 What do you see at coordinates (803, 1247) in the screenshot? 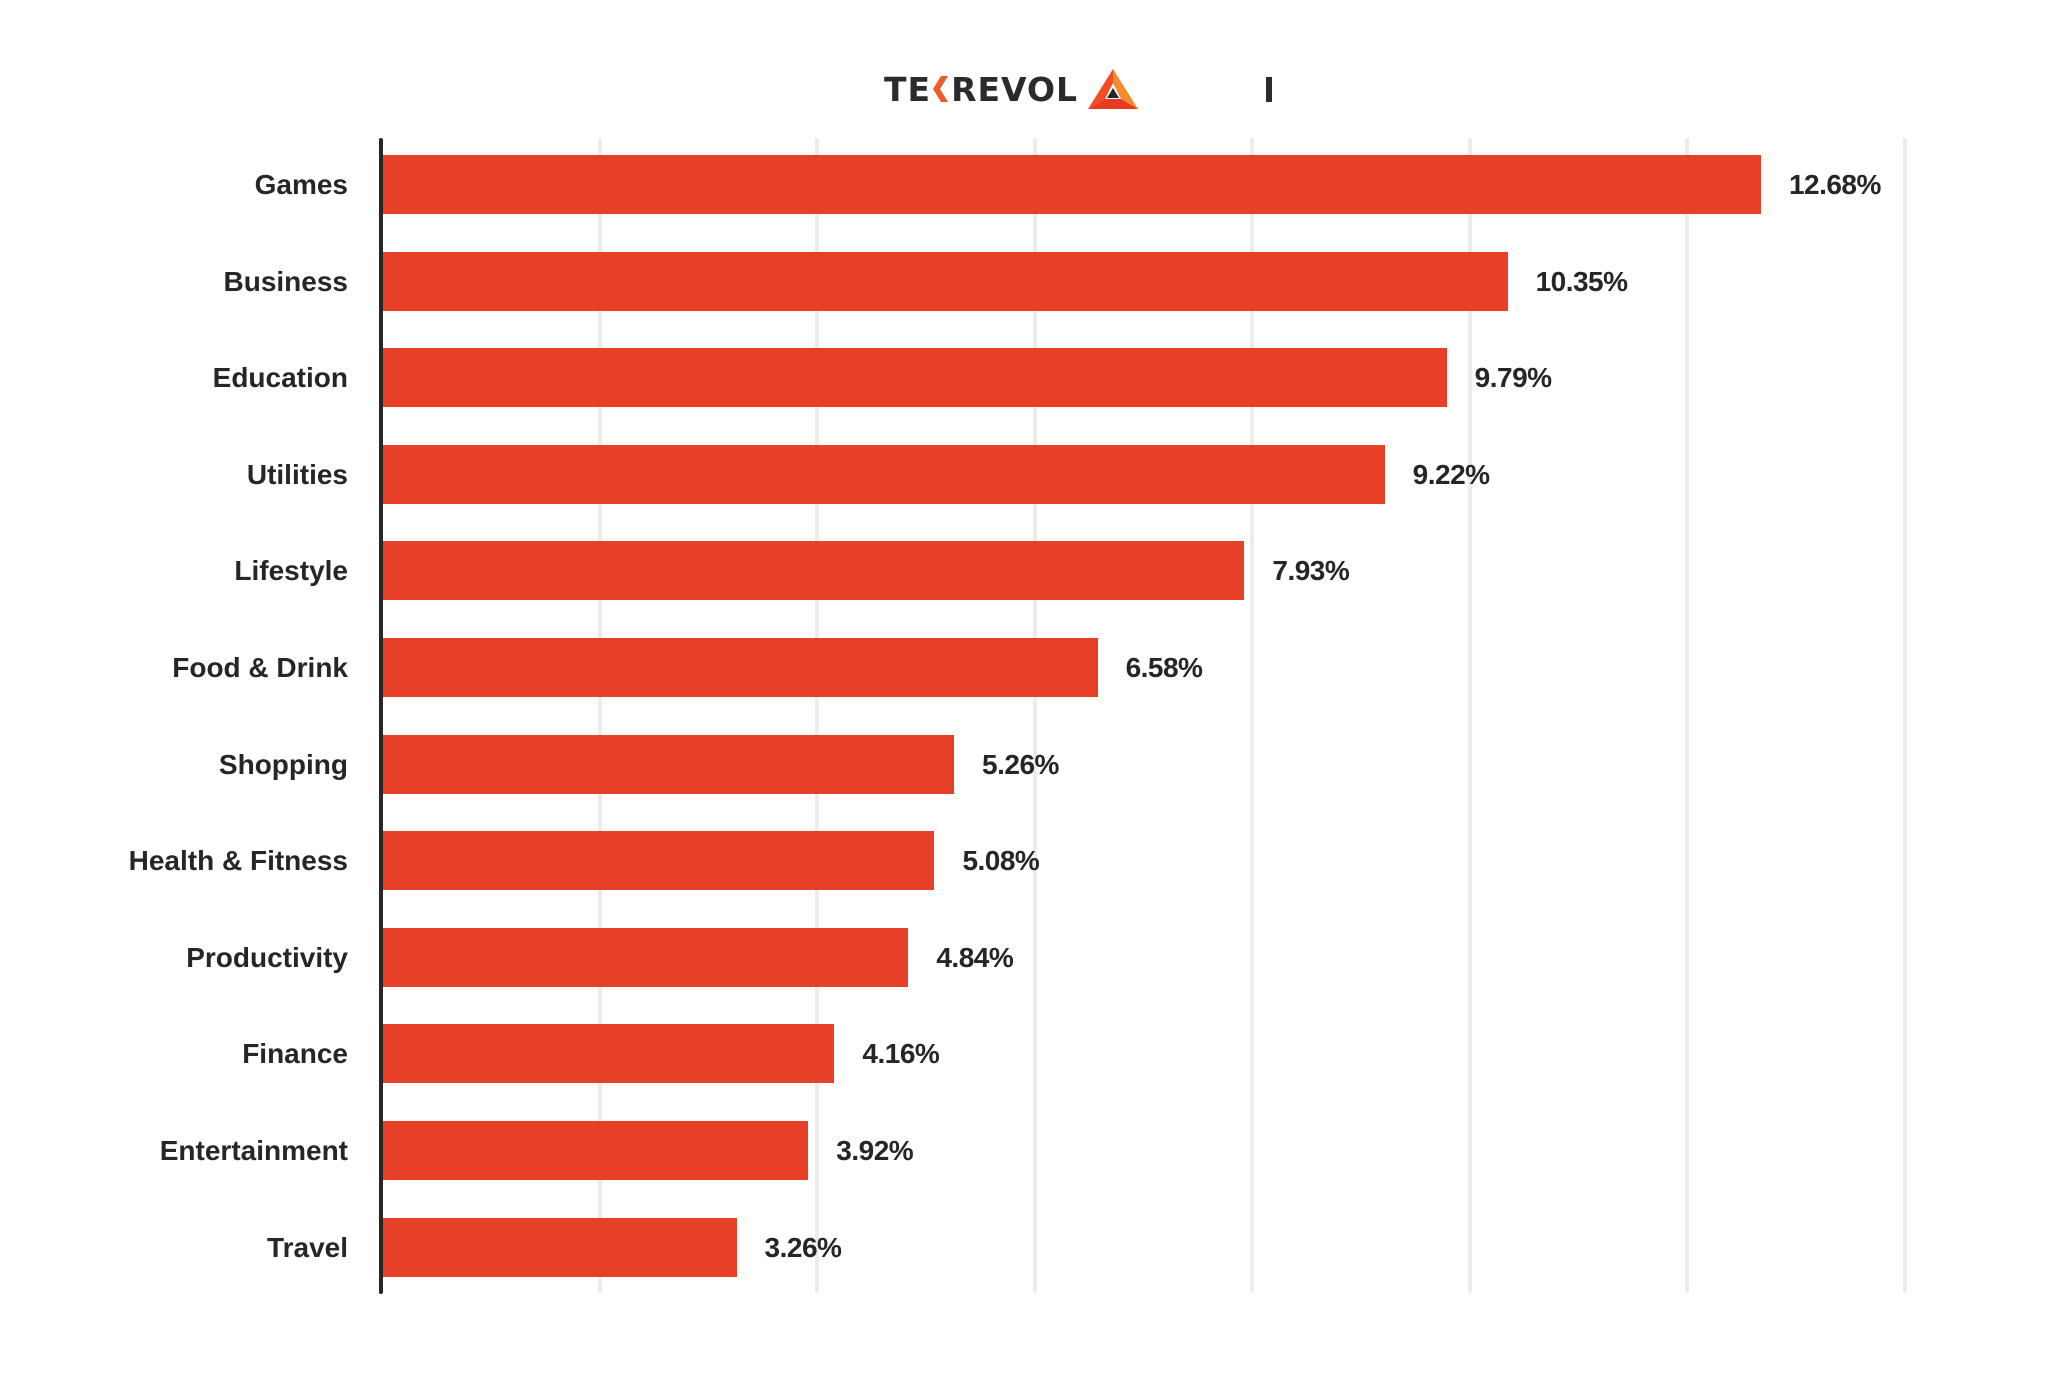
I see `value-label: 3.26%` at bounding box center [803, 1247].